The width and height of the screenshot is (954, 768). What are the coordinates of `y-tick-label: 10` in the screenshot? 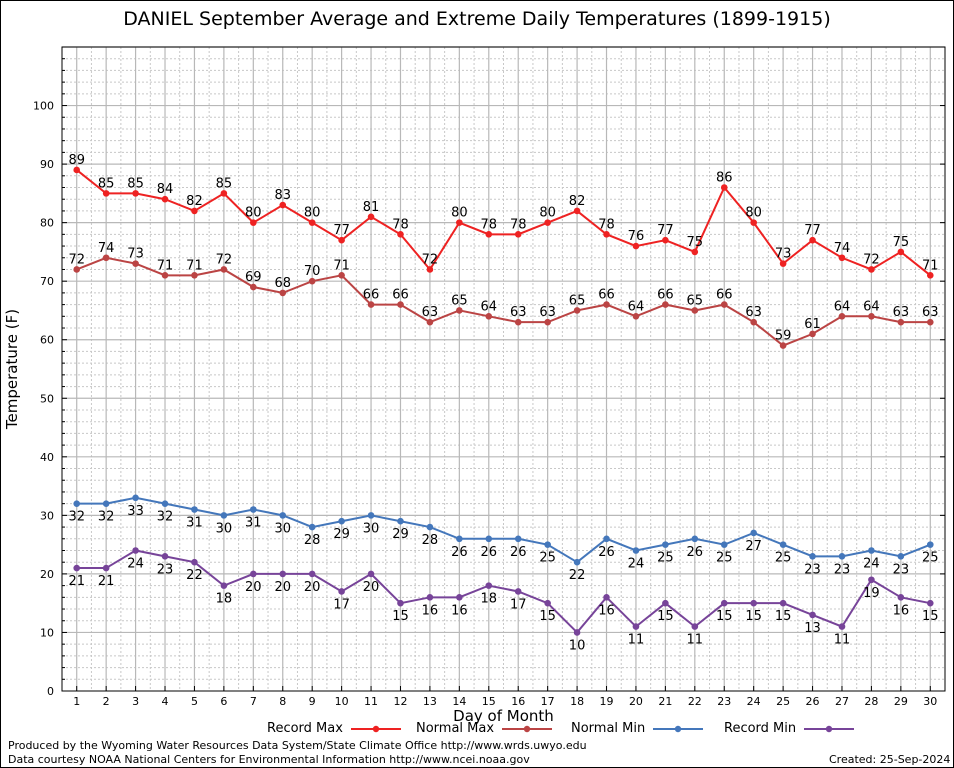 It's located at (47, 632).